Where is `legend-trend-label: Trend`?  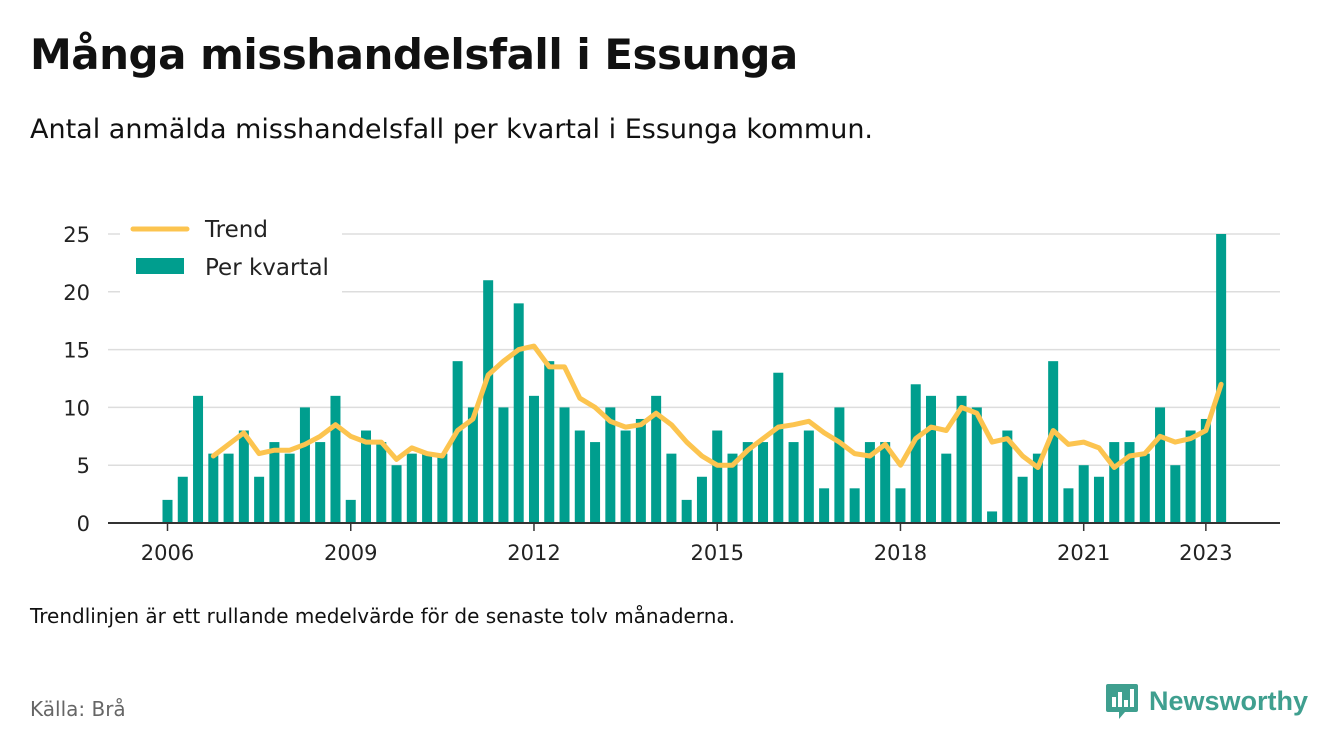
legend-trend-label: Trend is located at coordinates (236, 230).